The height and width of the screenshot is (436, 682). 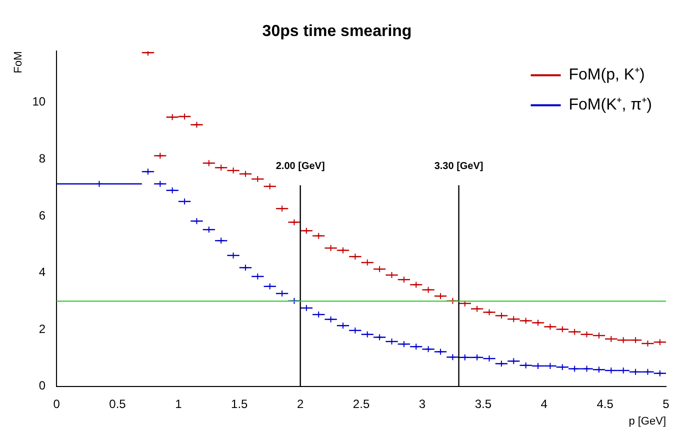 What do you see at coordinates (300, 403) in the screenshot?
I see `x-tick-label: 2` at bounding box center [300, 403].